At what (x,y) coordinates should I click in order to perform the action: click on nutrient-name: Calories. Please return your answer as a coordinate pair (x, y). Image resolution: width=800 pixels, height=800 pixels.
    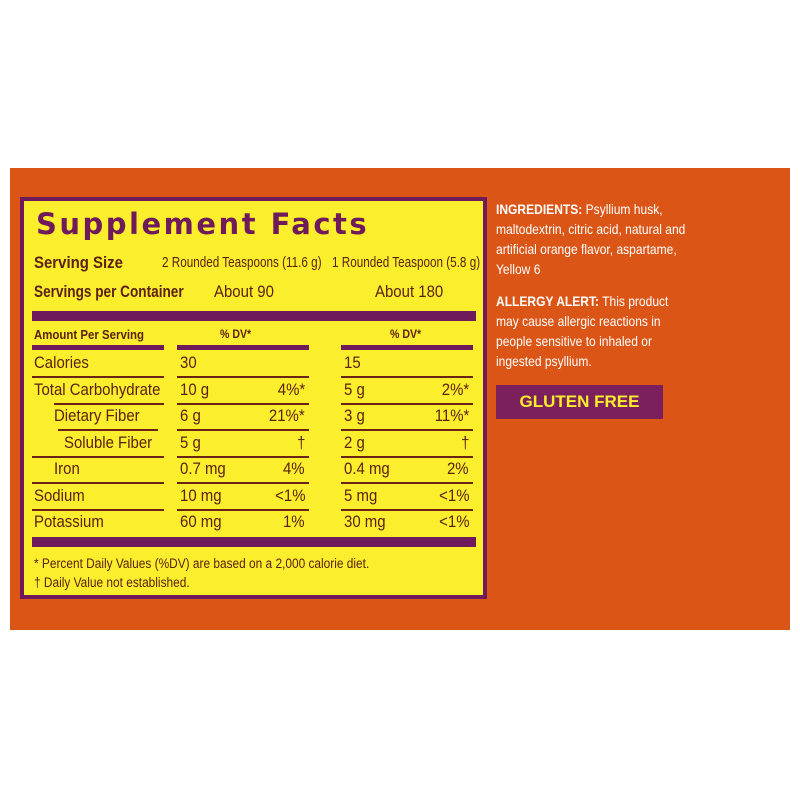
    Looking at the image, I should click on (61, 362).